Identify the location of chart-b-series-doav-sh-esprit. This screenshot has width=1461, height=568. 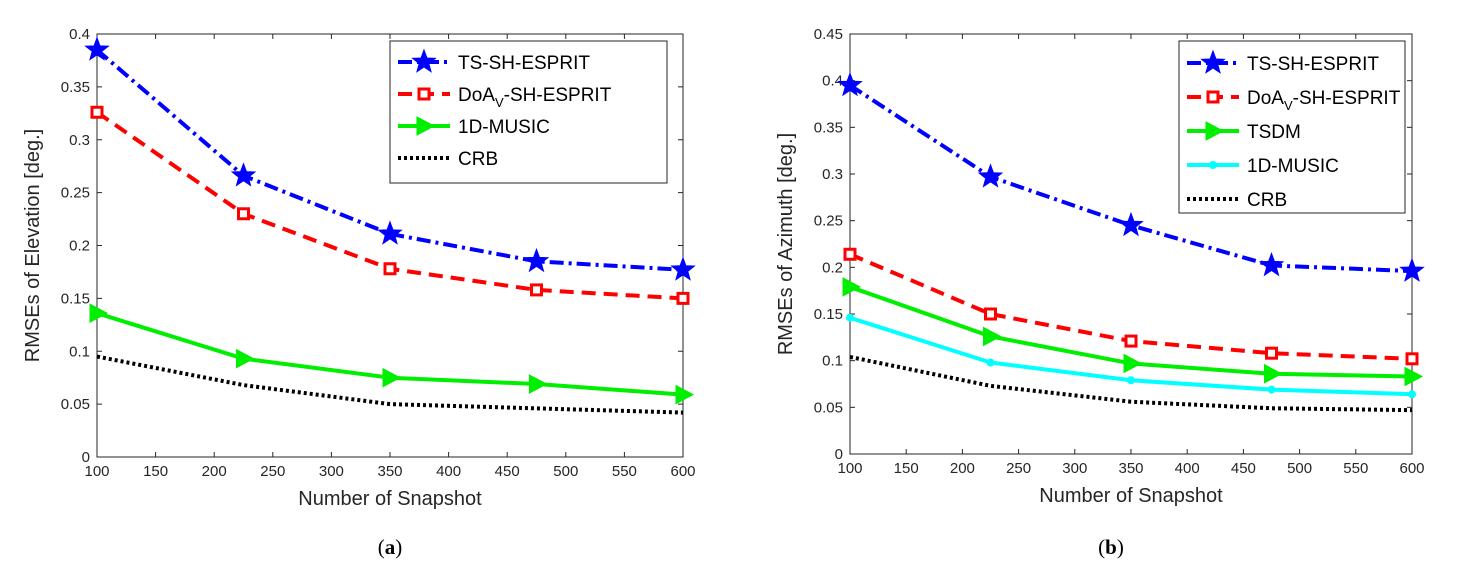
(1131, 306).